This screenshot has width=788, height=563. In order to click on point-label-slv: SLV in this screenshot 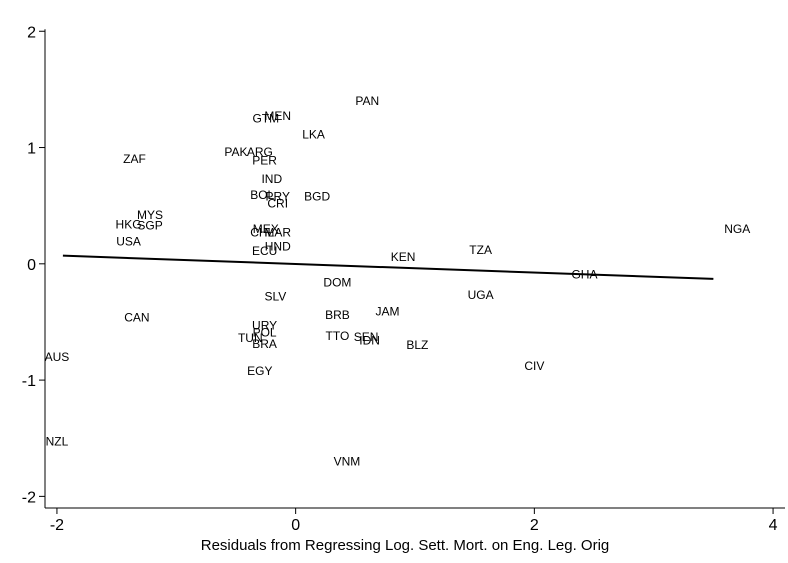, I will do `click(275, 296)`.